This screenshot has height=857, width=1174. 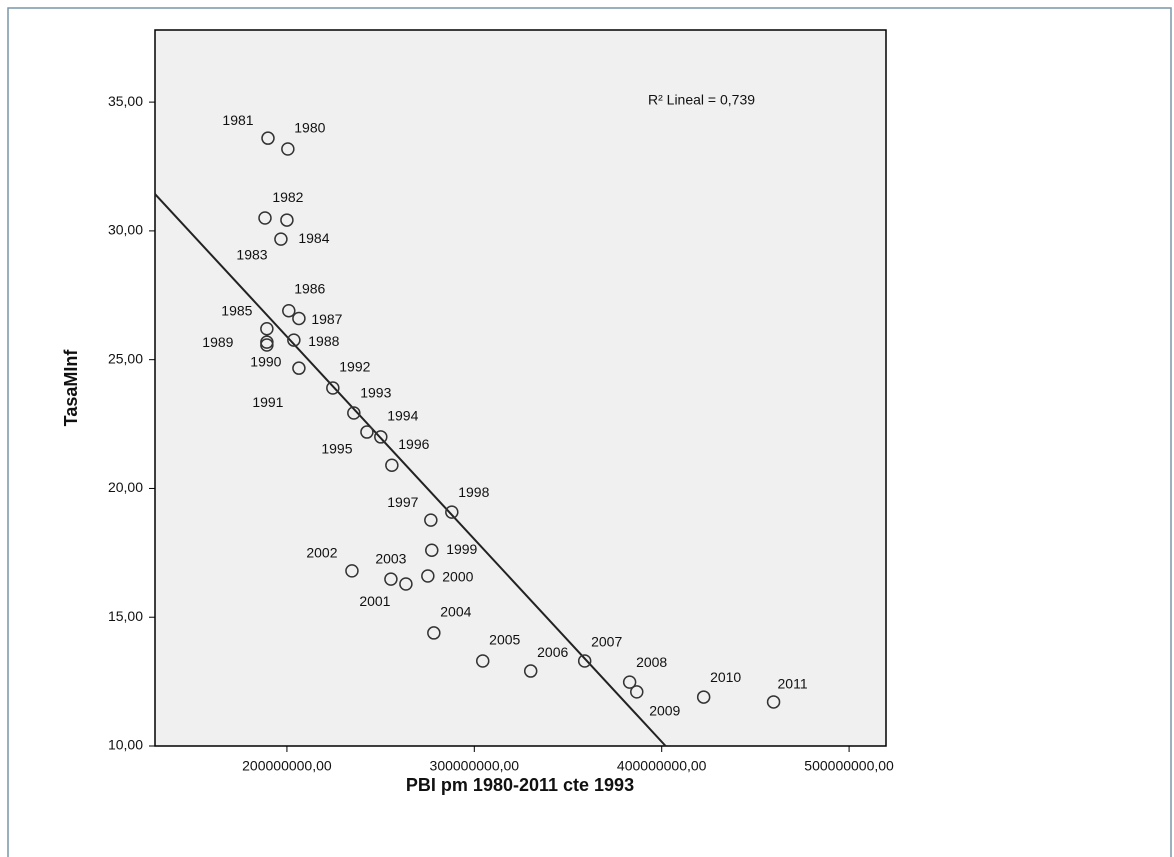 What do you see at coordinates (413, 444) in the screenshot?
I see `point-label: 1996` at bounding box center [413, 444].